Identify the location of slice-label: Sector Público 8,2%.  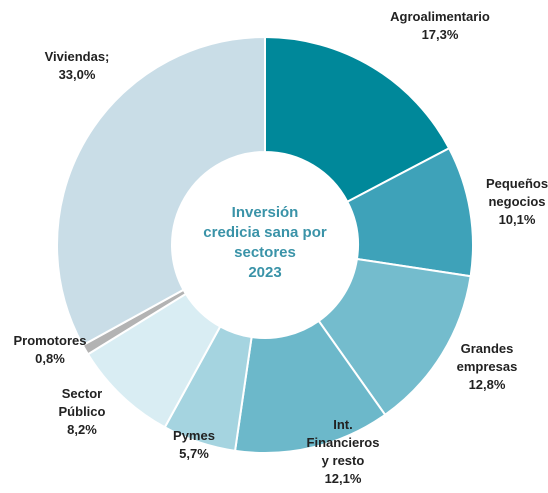
(82, 411).